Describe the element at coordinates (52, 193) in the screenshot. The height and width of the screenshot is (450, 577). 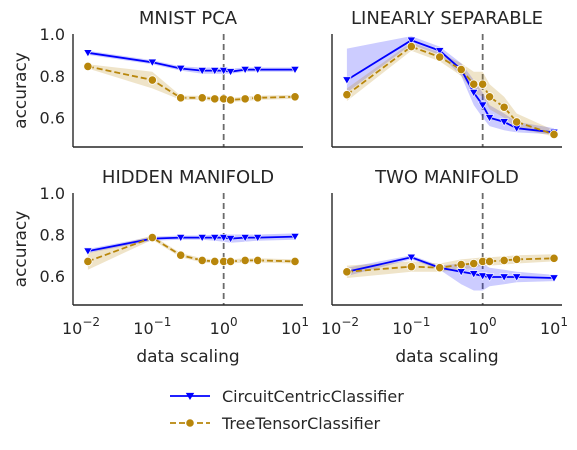
I see `y-tick-label: 1.0` at that location.